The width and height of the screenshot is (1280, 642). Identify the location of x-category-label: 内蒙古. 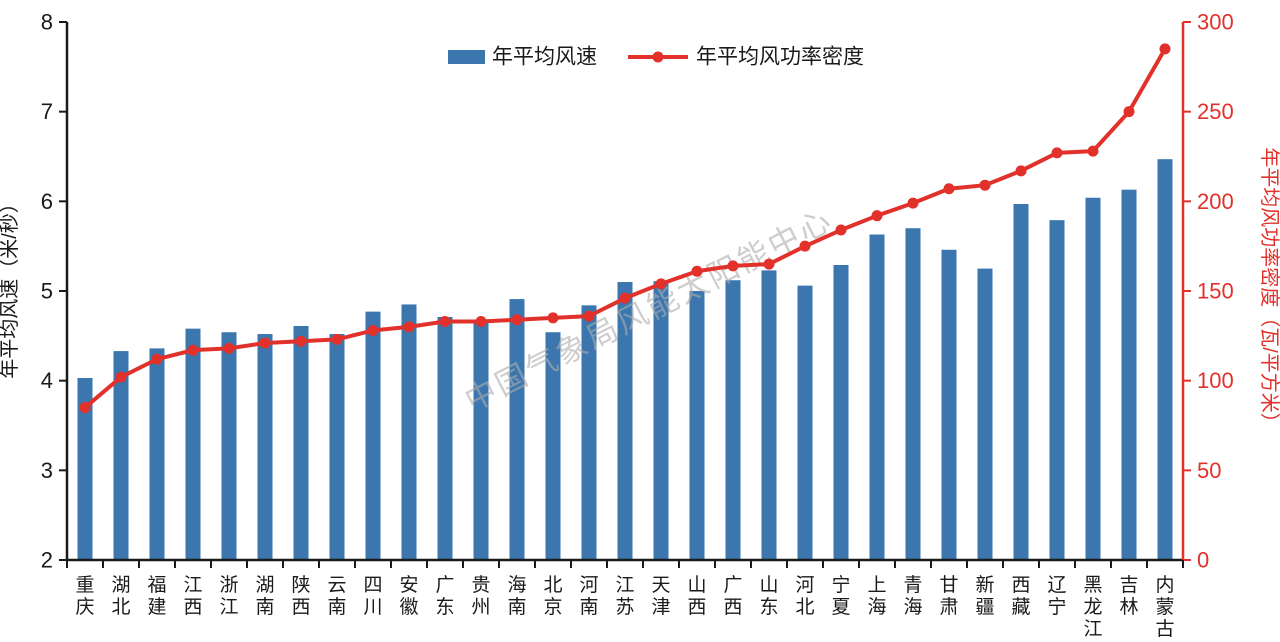
(1164, 607).